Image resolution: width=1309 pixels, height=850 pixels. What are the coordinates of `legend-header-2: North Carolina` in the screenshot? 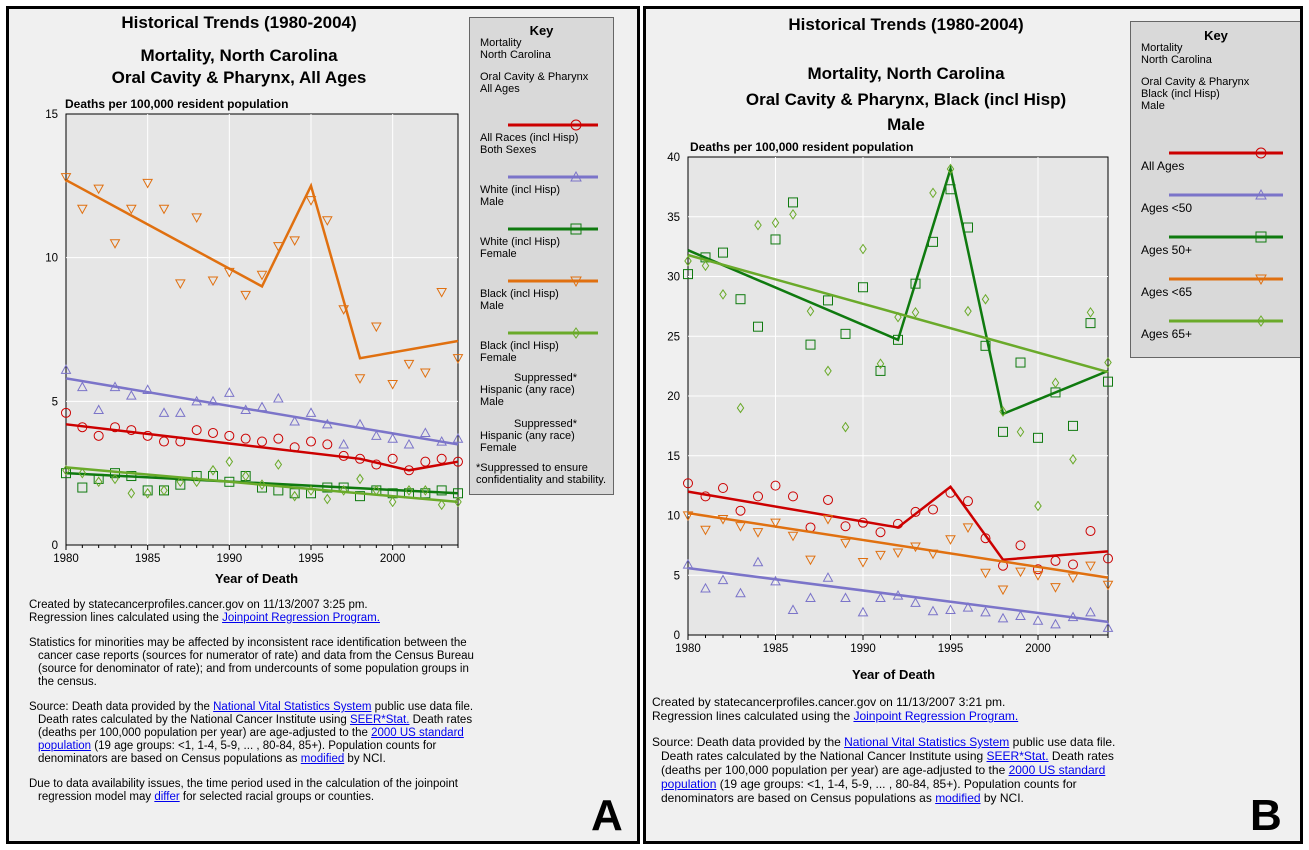 It's located at (515, 55).